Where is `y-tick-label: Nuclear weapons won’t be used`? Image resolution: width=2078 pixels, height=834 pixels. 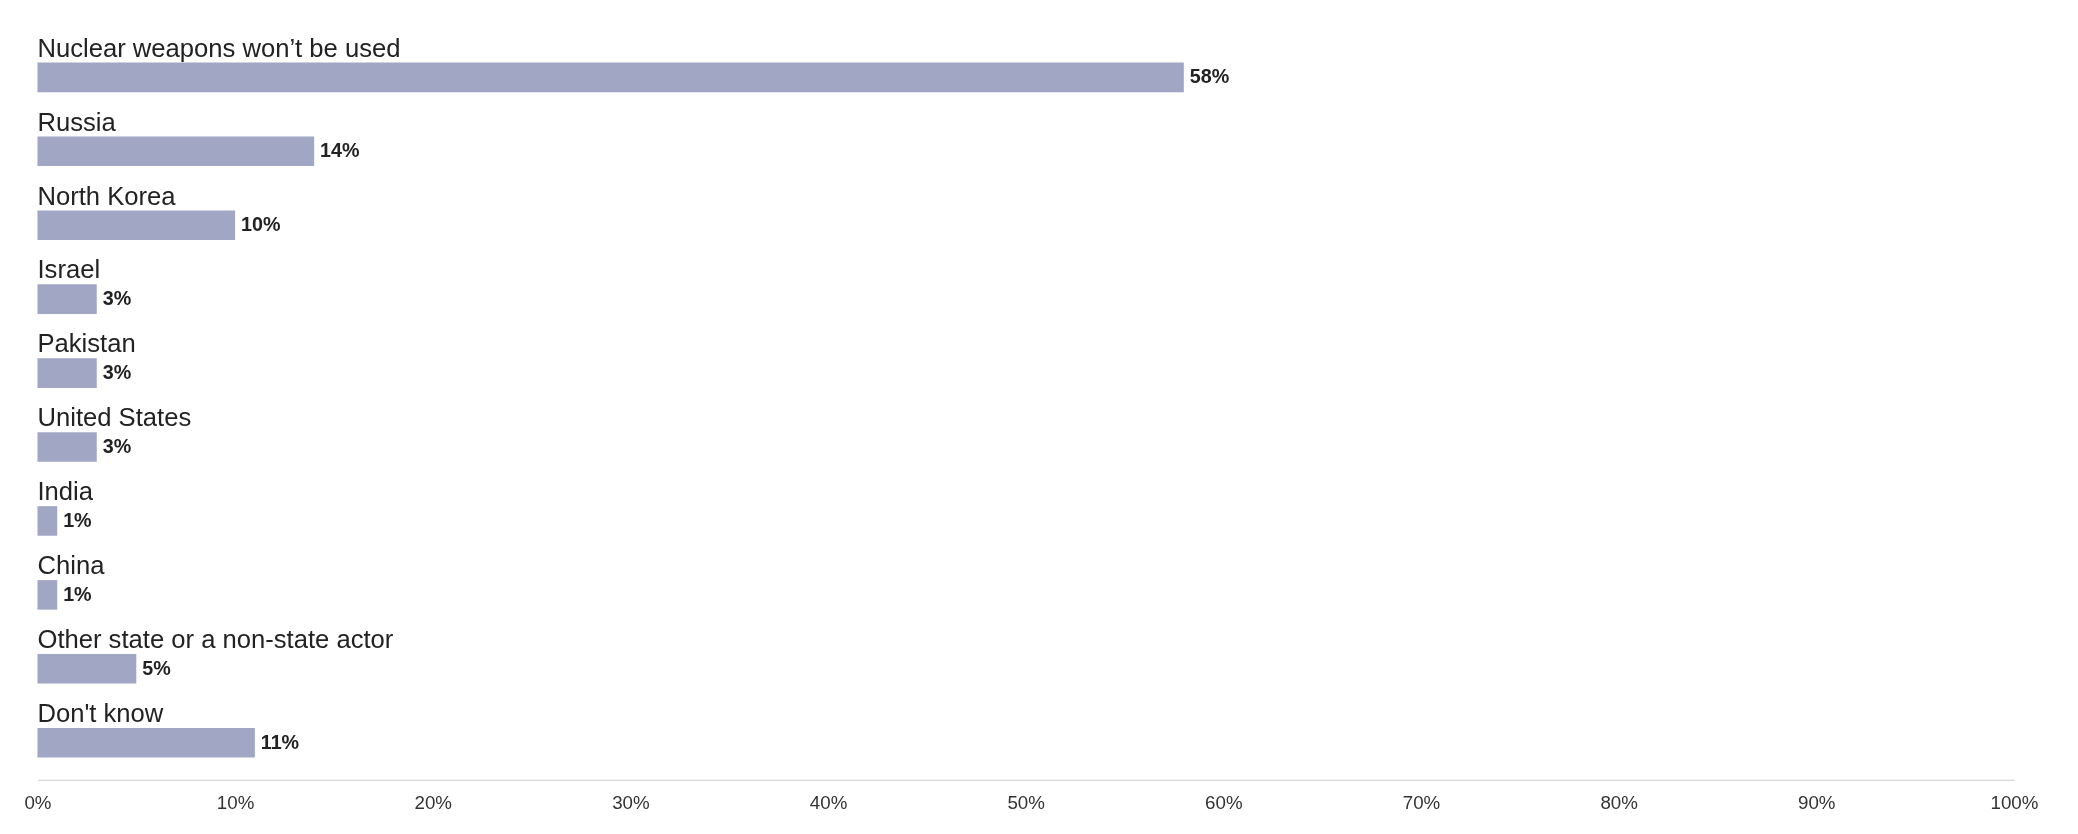 y-tick-label: Nuclear weapons won’t be used is located at coordinates (219, 47).